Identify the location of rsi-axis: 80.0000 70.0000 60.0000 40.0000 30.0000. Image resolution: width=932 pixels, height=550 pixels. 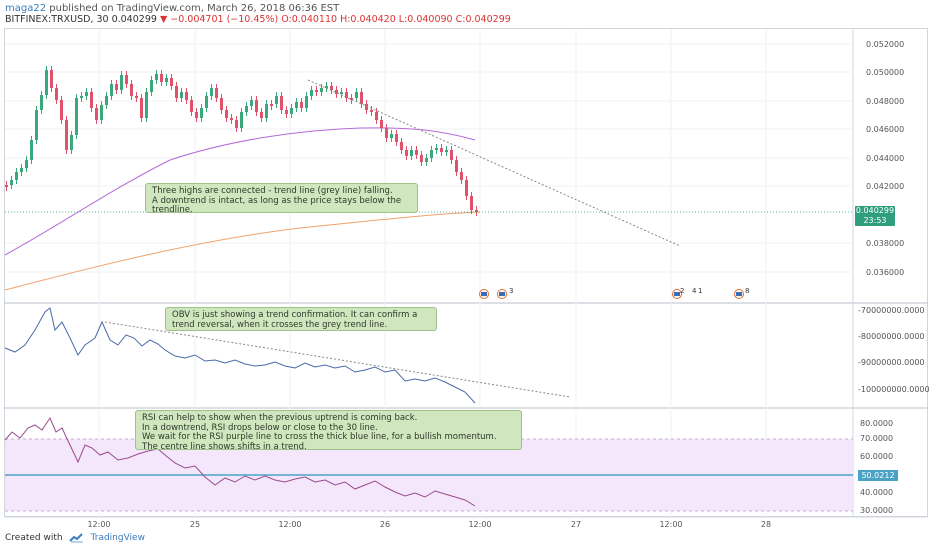
(876, 467).